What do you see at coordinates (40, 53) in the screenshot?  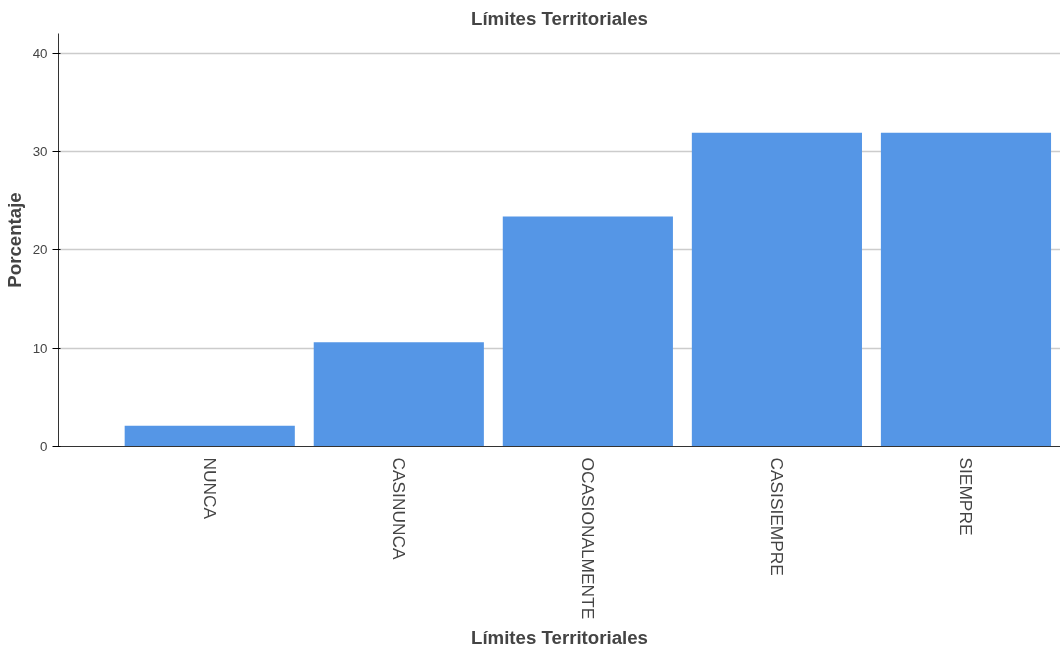 I see `y-tick-label: 40` at bounding box center [40, 53].